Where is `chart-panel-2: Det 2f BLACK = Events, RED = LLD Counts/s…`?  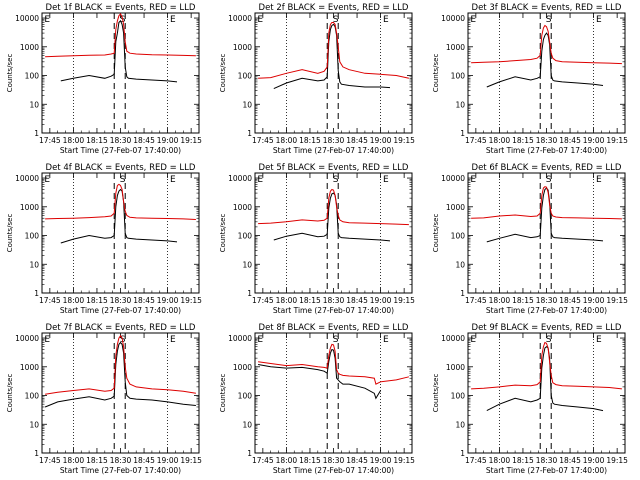 chart-panel-2: Det 2f BLACK = Events, RED = LLD Counts/s… is located at coordinates (317, 79).